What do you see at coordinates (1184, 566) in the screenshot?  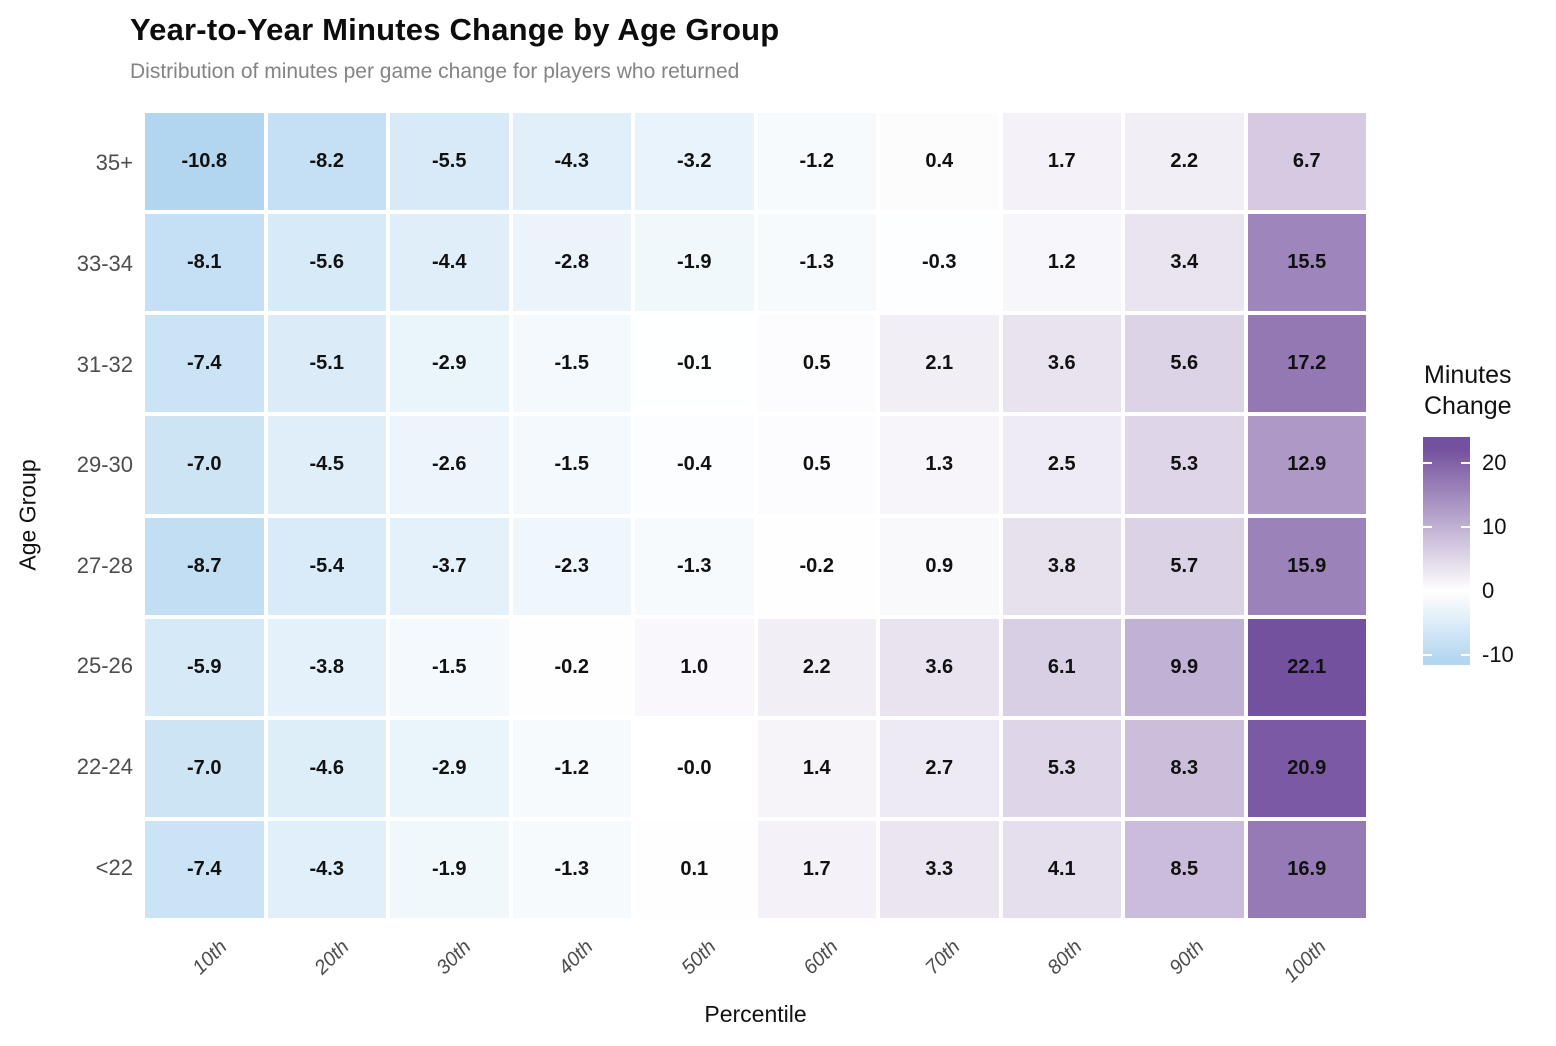 I see `heatmap-cell: 5.7` at bounding box center [1184, 566].